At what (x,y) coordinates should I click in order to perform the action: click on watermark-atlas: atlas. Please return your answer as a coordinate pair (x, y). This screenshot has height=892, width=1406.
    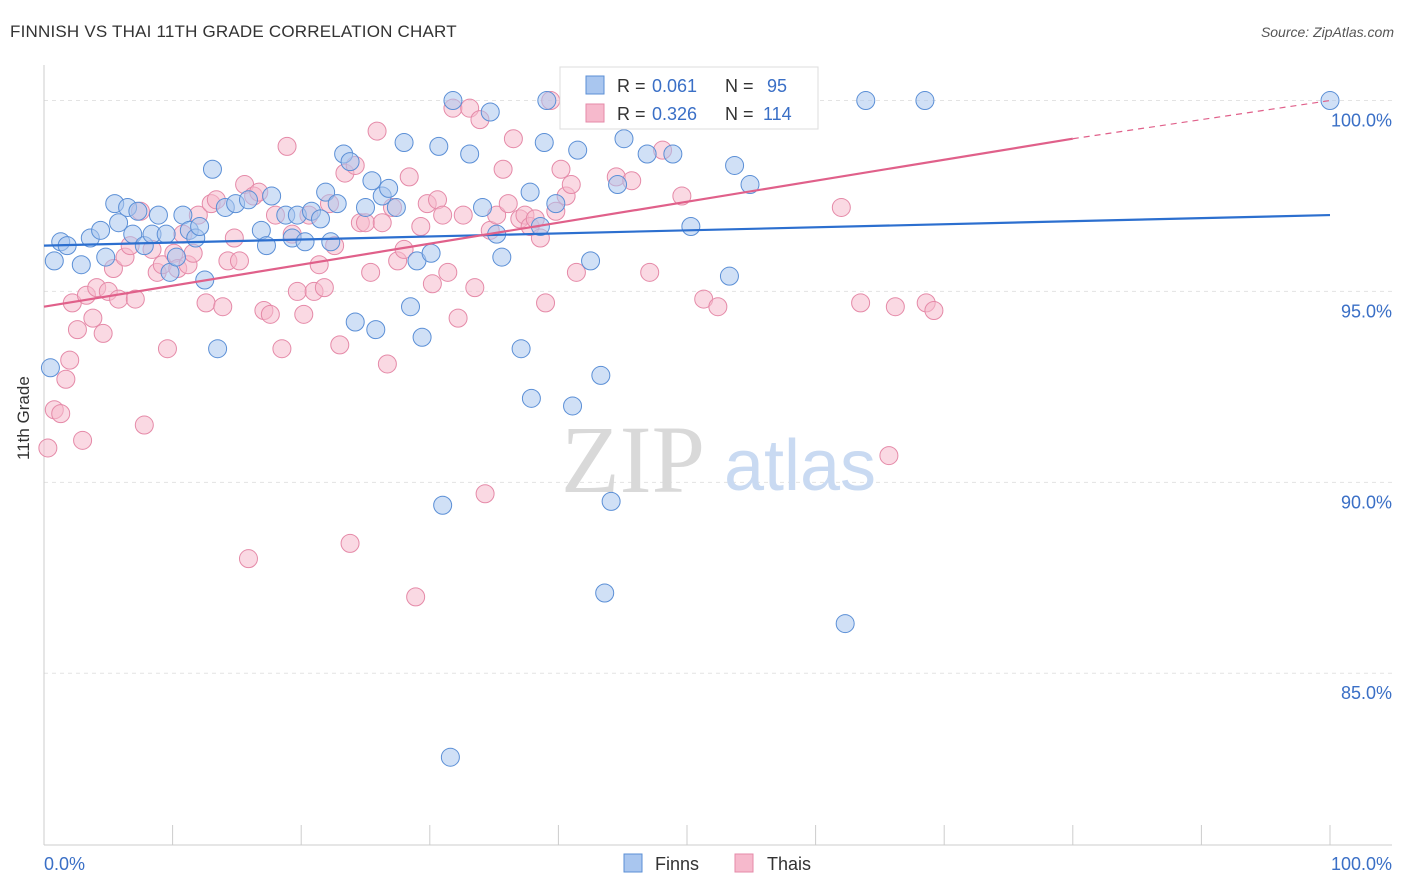
    Looking at the image, I should click on (800, 466).